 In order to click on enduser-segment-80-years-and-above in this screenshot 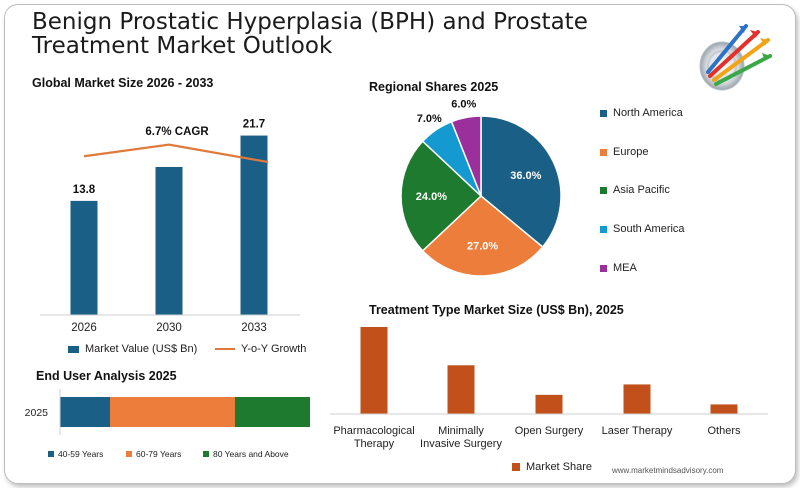, I will do `click(272, 412)`.